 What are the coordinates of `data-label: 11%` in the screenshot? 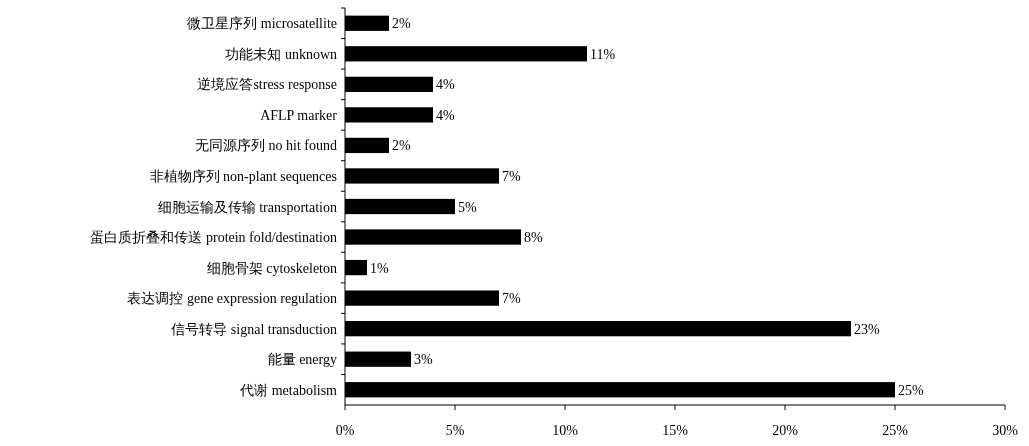 It's located at (603, 54).